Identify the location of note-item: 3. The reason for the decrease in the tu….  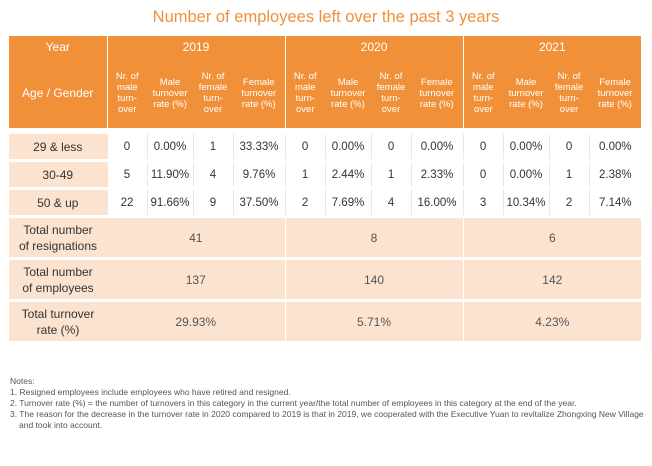
(327, 419).